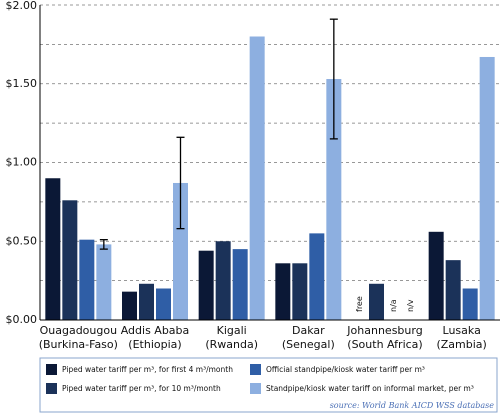  I want to click on legend-box, so click(268, 385).